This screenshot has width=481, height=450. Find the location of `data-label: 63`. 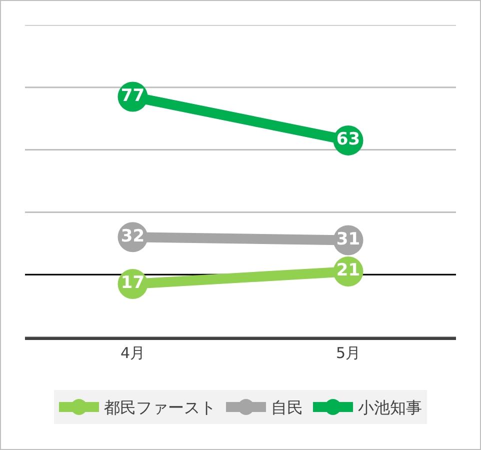

data-label: 63 is located at coordinates (348, 140).